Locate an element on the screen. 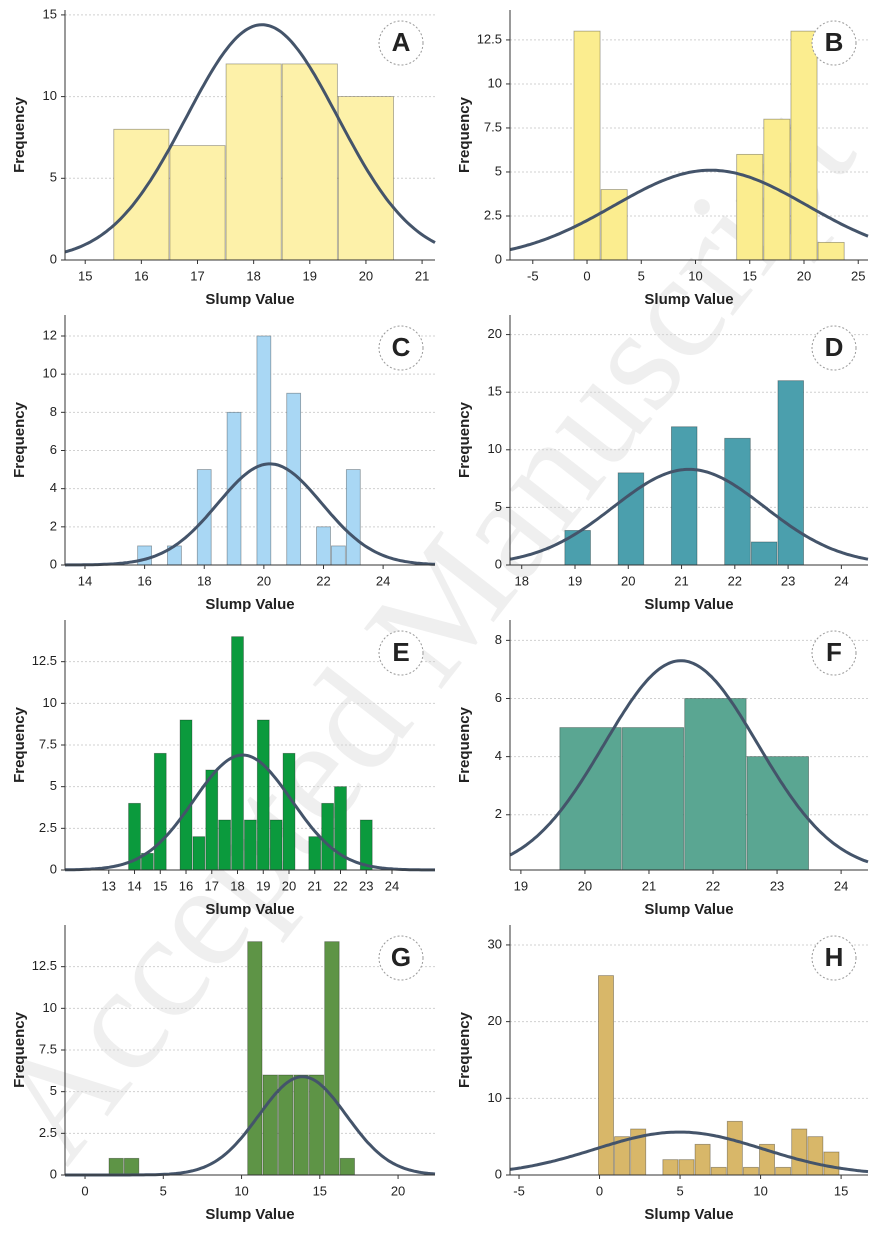 Image resolution: width=872 pixels, height=1235 pixels. panel-label: E is located at coordinates (400, 652).